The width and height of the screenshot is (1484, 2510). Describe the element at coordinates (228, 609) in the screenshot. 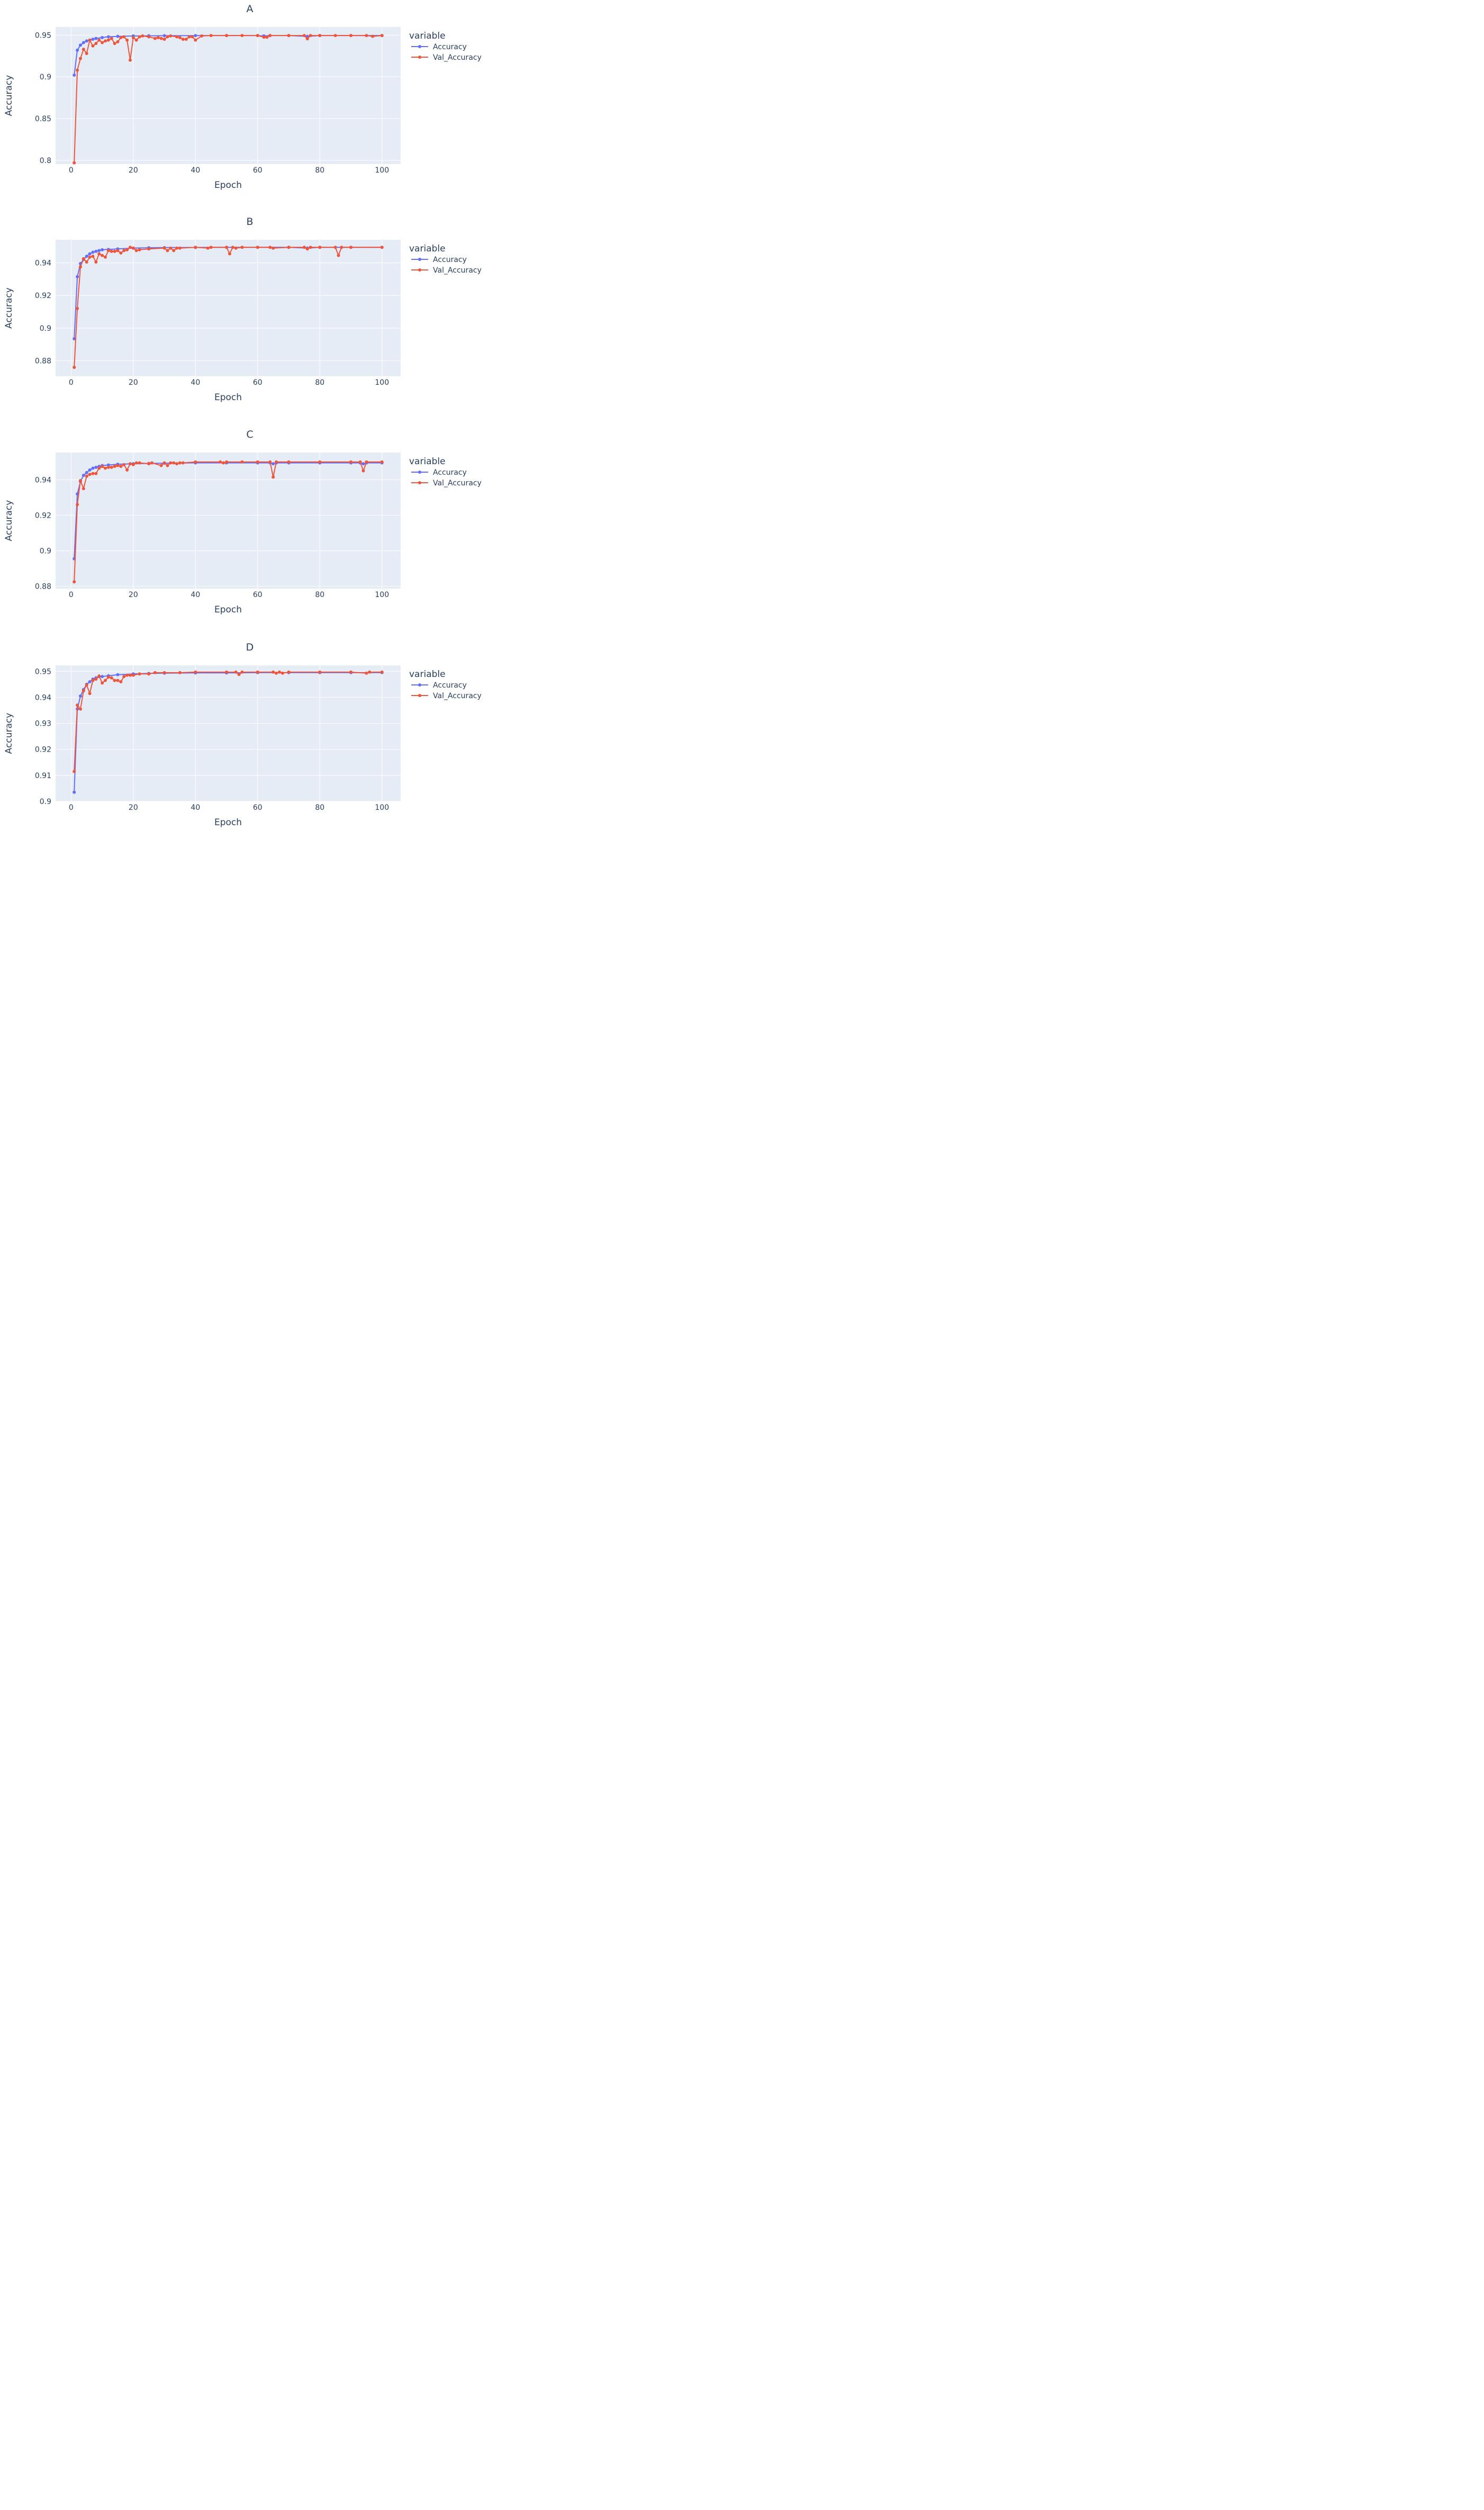

I see `x-axis-label: Epoch` at that location.